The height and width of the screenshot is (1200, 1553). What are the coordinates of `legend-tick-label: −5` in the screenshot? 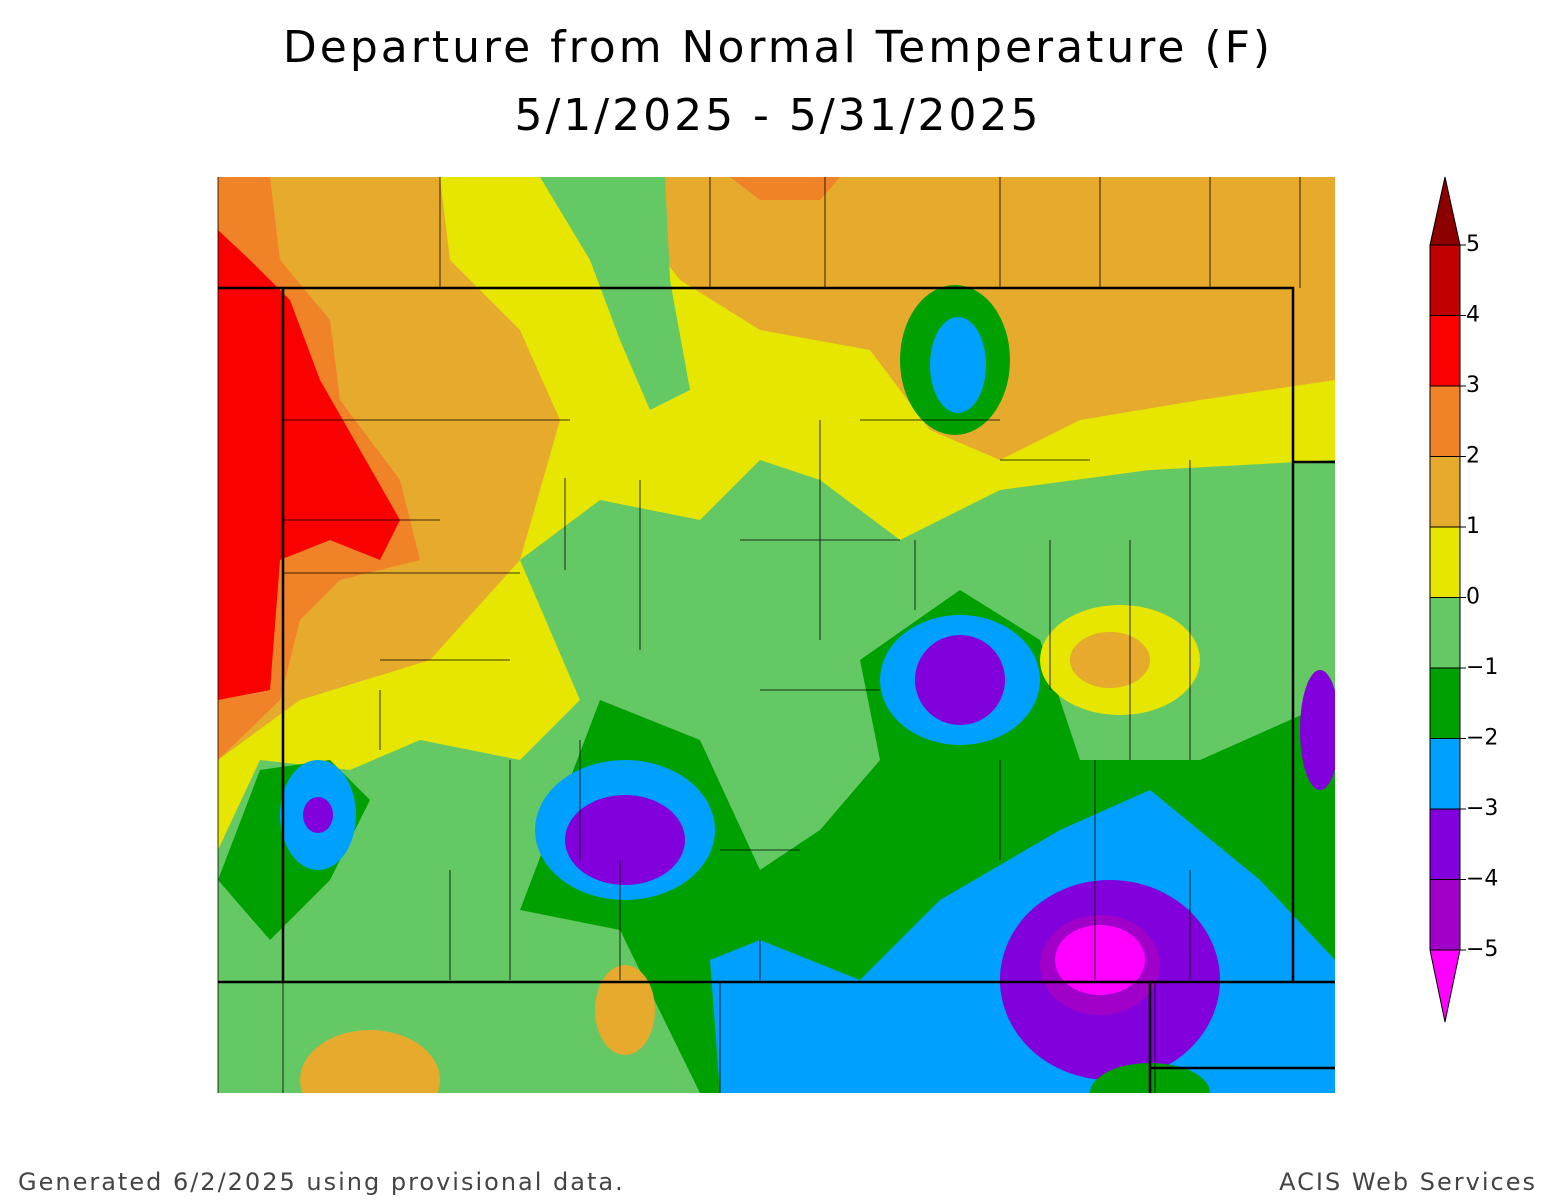 It's located at (1482, 949).